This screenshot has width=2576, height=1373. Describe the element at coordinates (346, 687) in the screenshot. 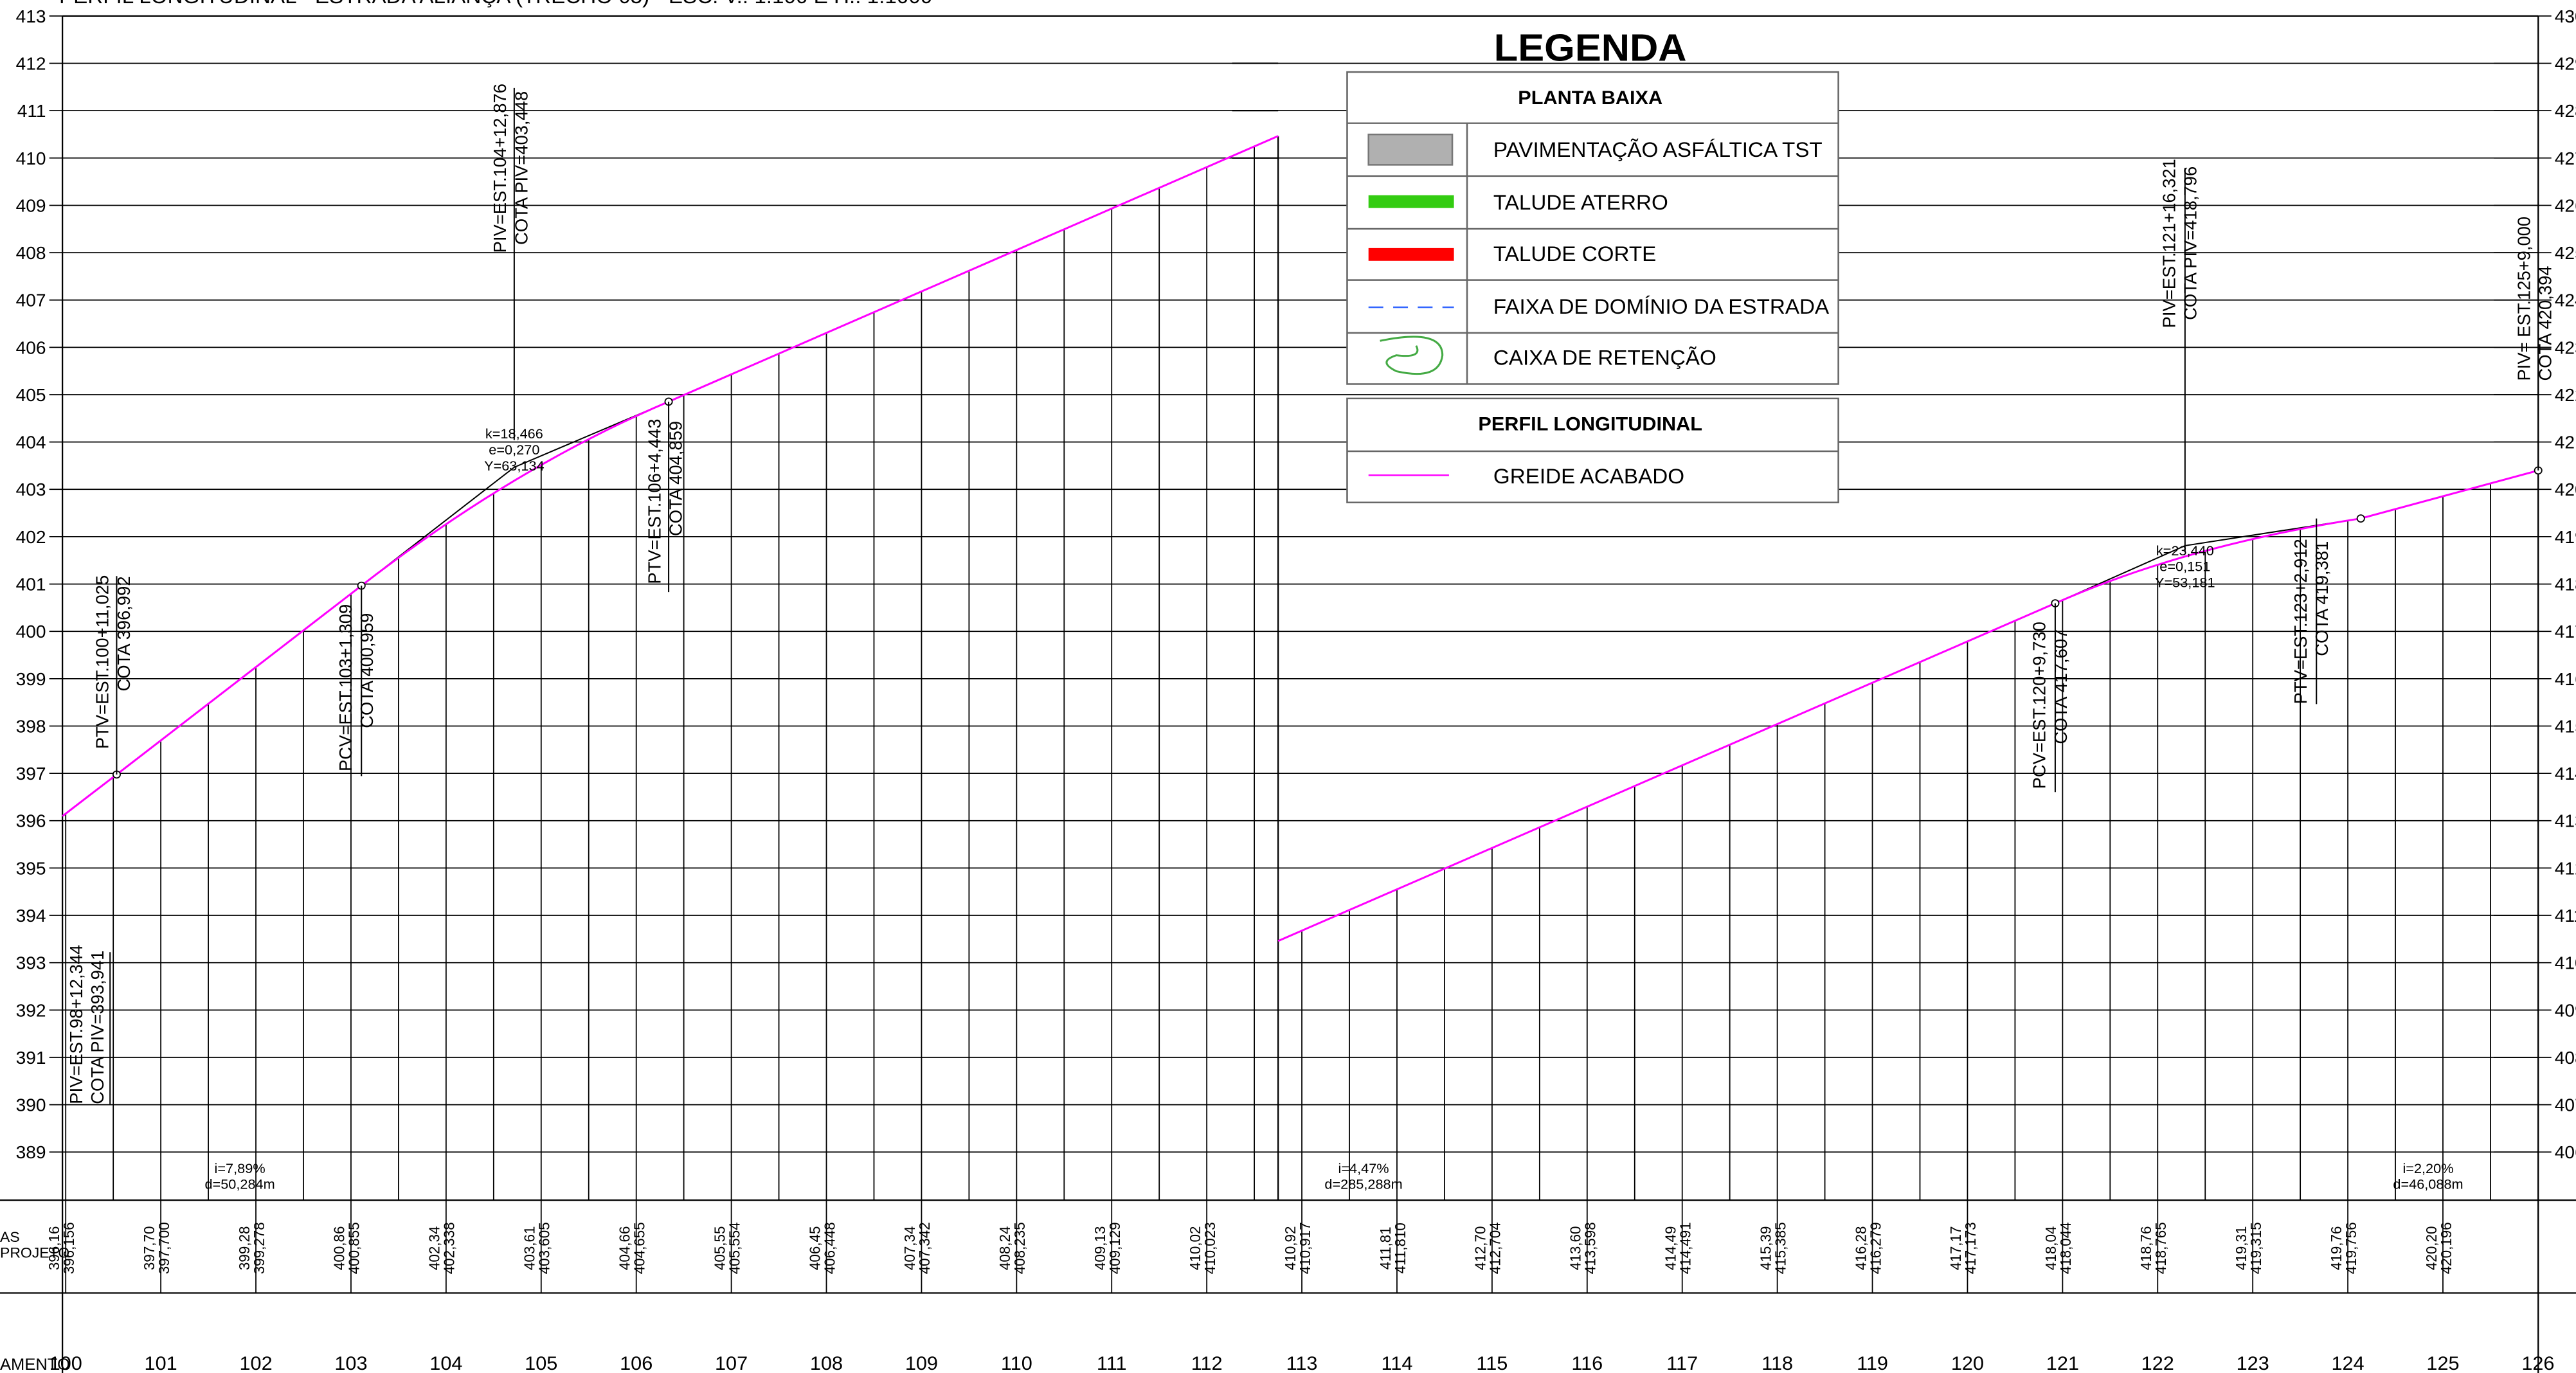

I see `annotation: PCV=EST.103+1,309` at that location.